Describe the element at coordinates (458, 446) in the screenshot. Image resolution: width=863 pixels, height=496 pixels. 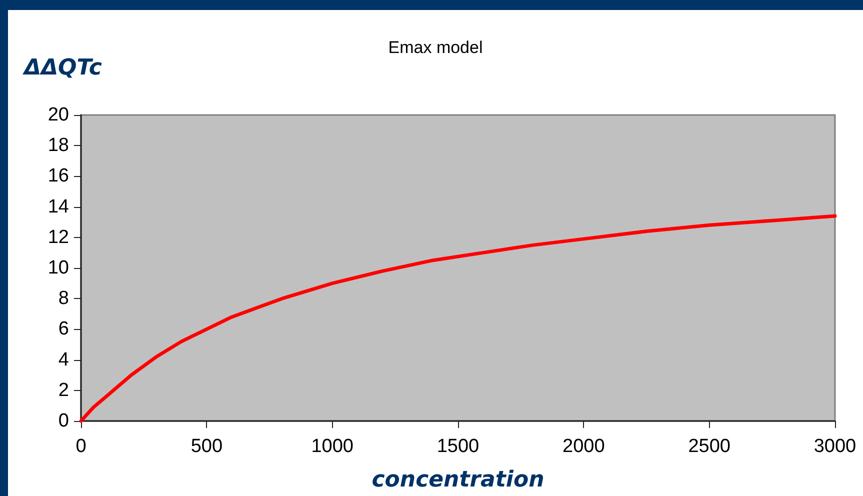
I see `x-tick-label: 1500` at that location.